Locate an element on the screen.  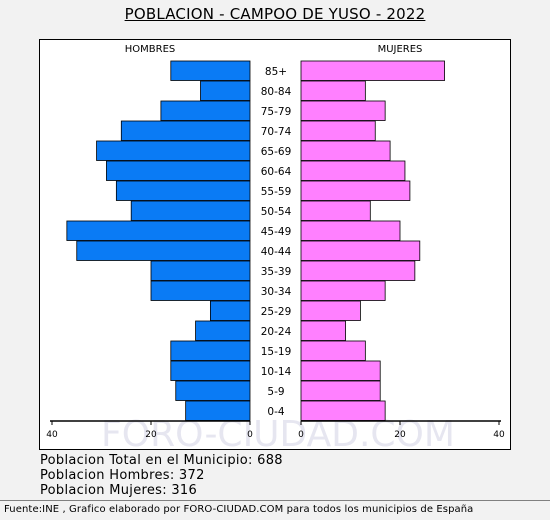
bar-mujeres-85+ is located at coordinates (372, 70).